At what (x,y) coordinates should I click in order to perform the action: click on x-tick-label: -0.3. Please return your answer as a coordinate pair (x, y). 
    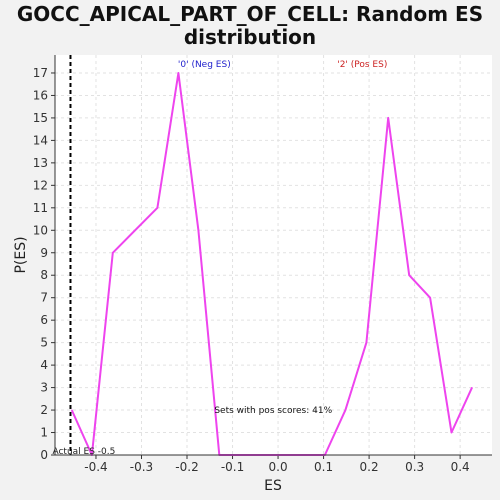
    Looking at the image, I should click on (141, 467).